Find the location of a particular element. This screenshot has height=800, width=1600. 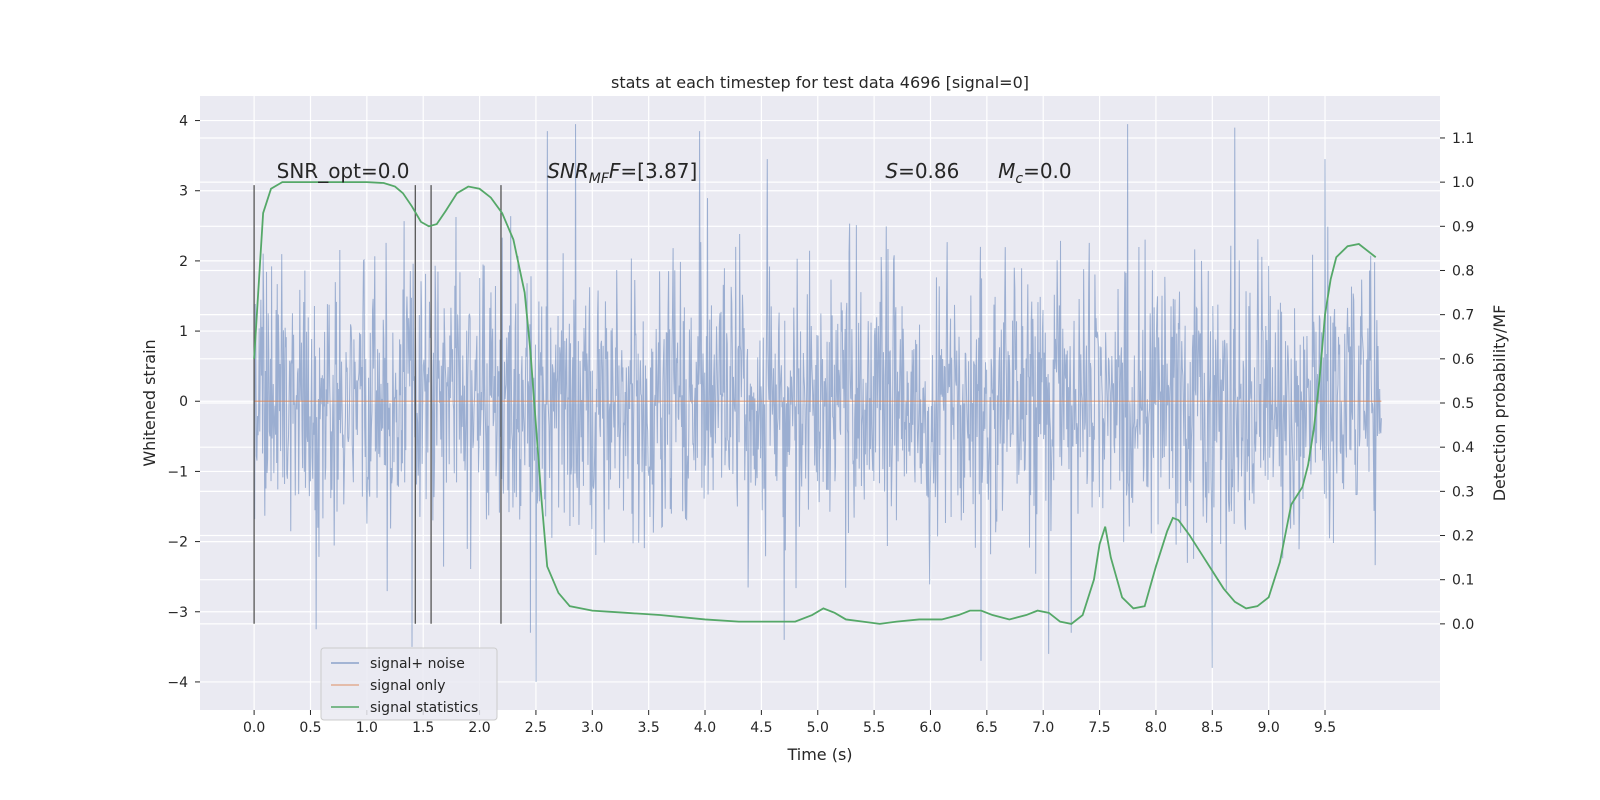

annotation-1-value: =[3.87] is located at coordinates (658, 171).